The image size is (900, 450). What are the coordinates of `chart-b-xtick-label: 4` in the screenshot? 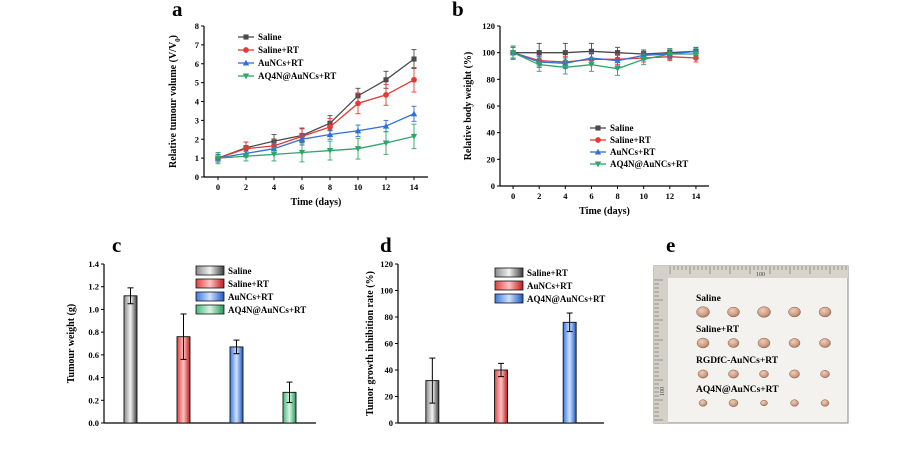 It's located at (565, 196).